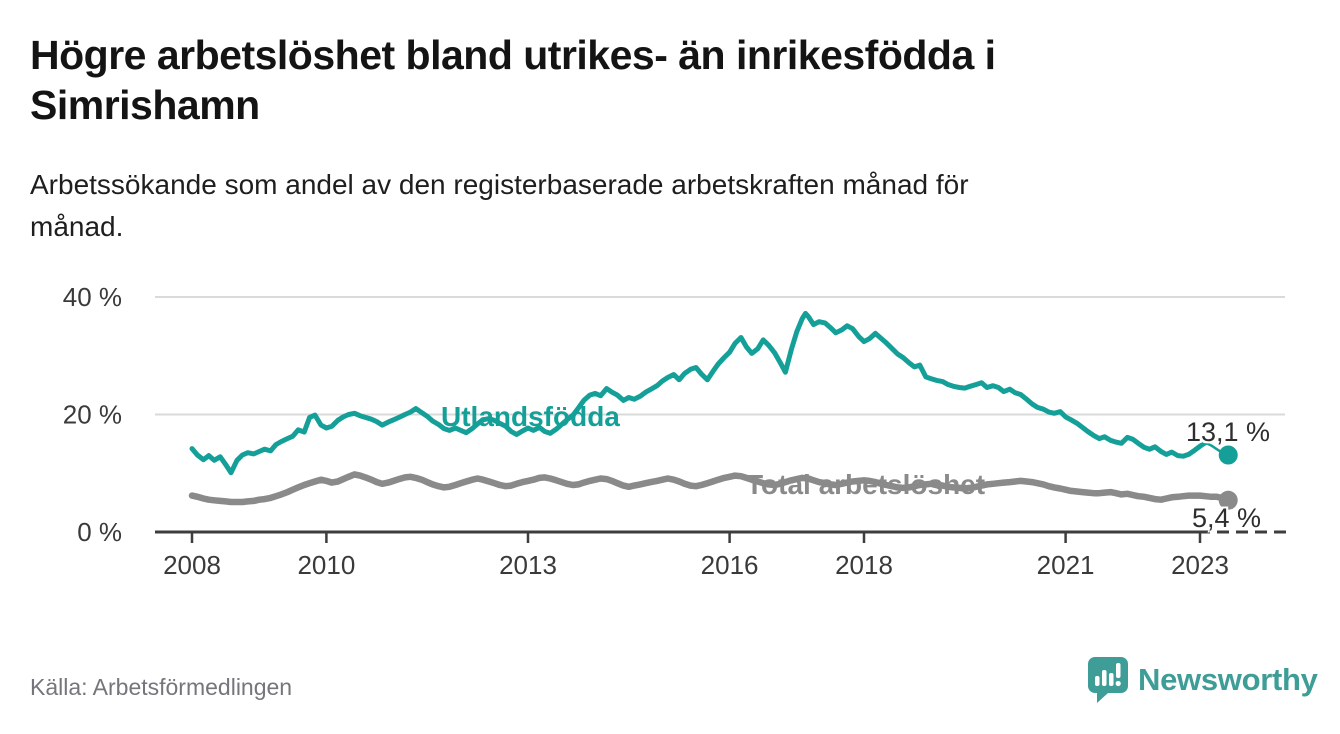  What do you see at coordinates (1200, 565) in the screenshot?
I see `x-tick-label-2023: 2023` at bounding box center [1200, 565].